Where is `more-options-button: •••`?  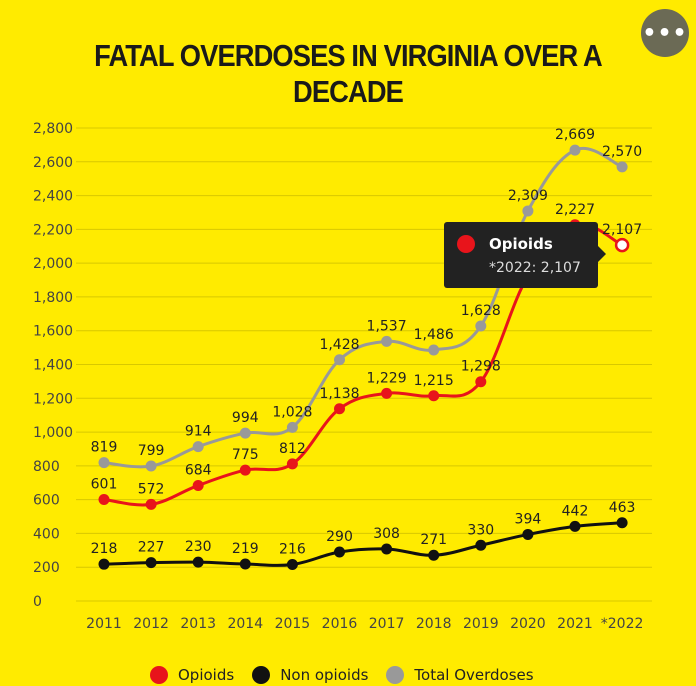 more-options-button: ••• is located at coordinates (665, 33).